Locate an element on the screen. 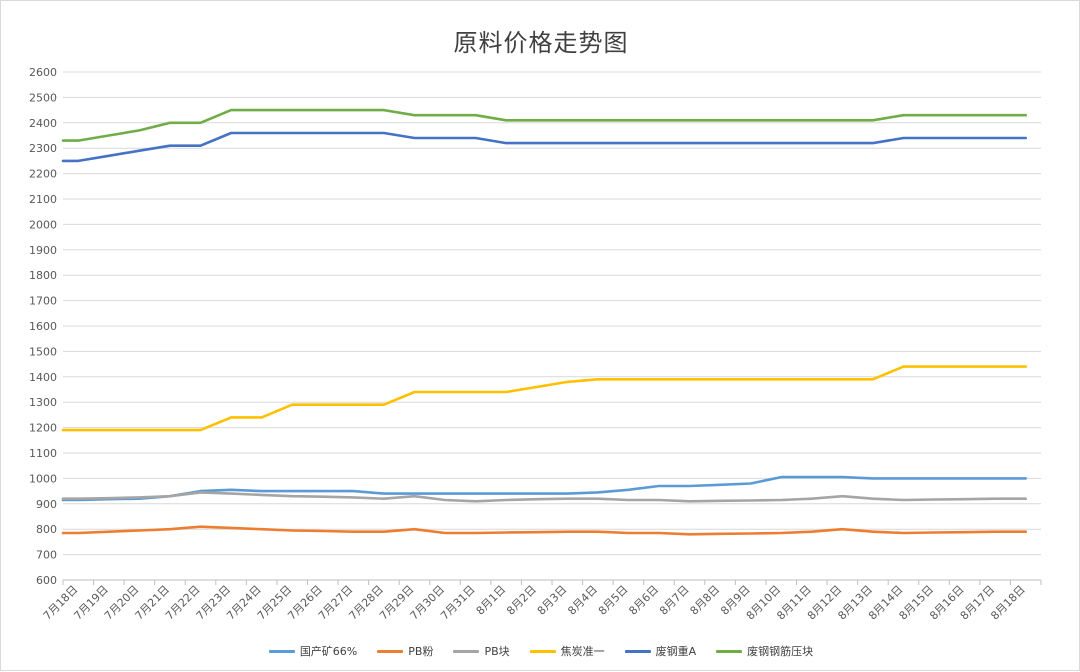  legend-item: 国产矿66% is located at coordinates (313, 651).